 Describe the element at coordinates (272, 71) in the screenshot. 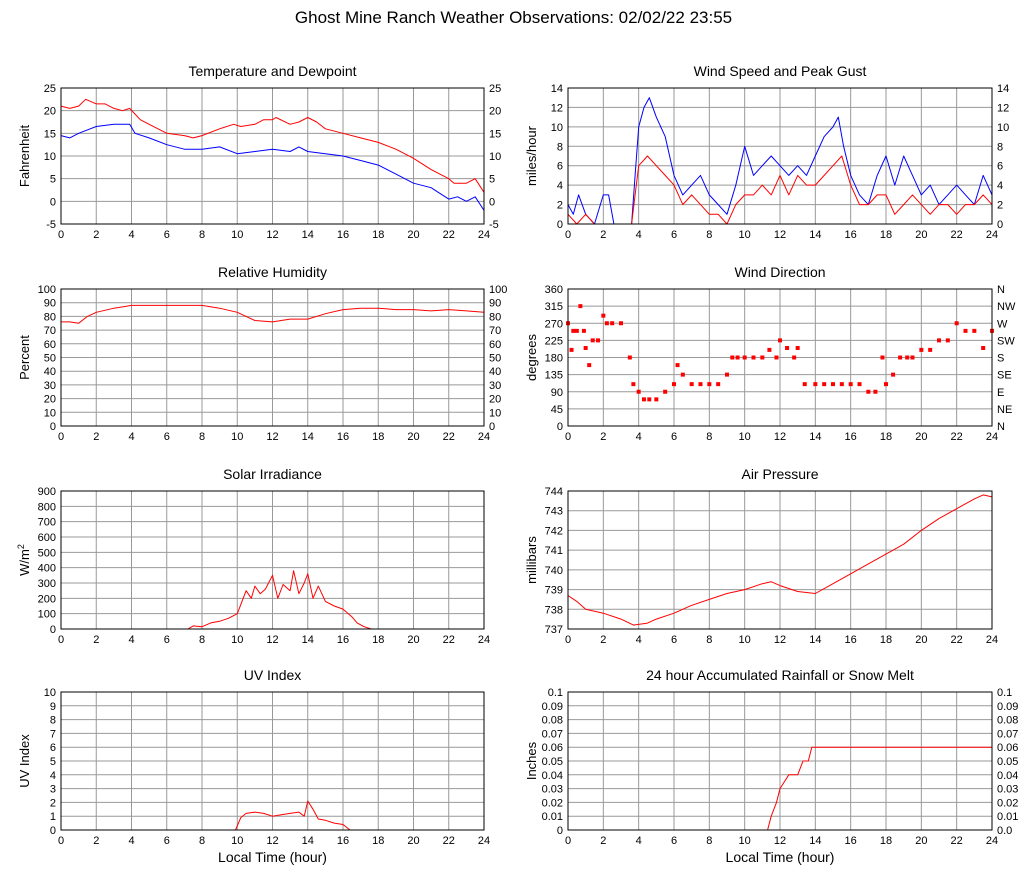

I see `chart-title: Temperature and Dewpoint` at that location.